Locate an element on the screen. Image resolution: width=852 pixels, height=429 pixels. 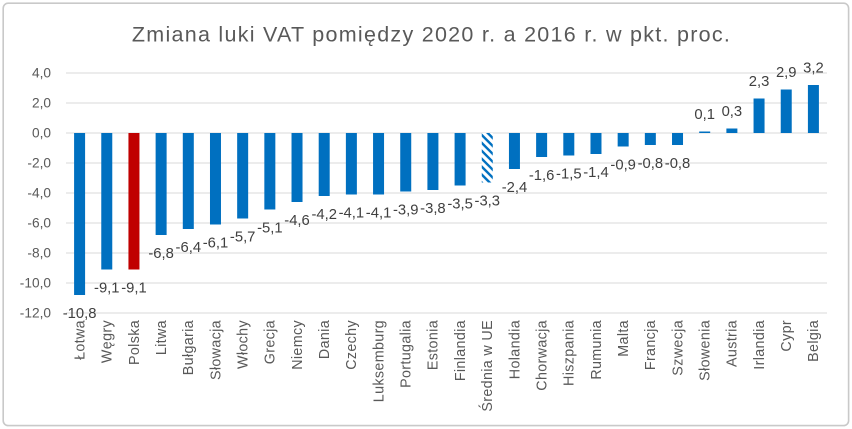
svg-text: -6,1 is located at coordinates (216, 244).